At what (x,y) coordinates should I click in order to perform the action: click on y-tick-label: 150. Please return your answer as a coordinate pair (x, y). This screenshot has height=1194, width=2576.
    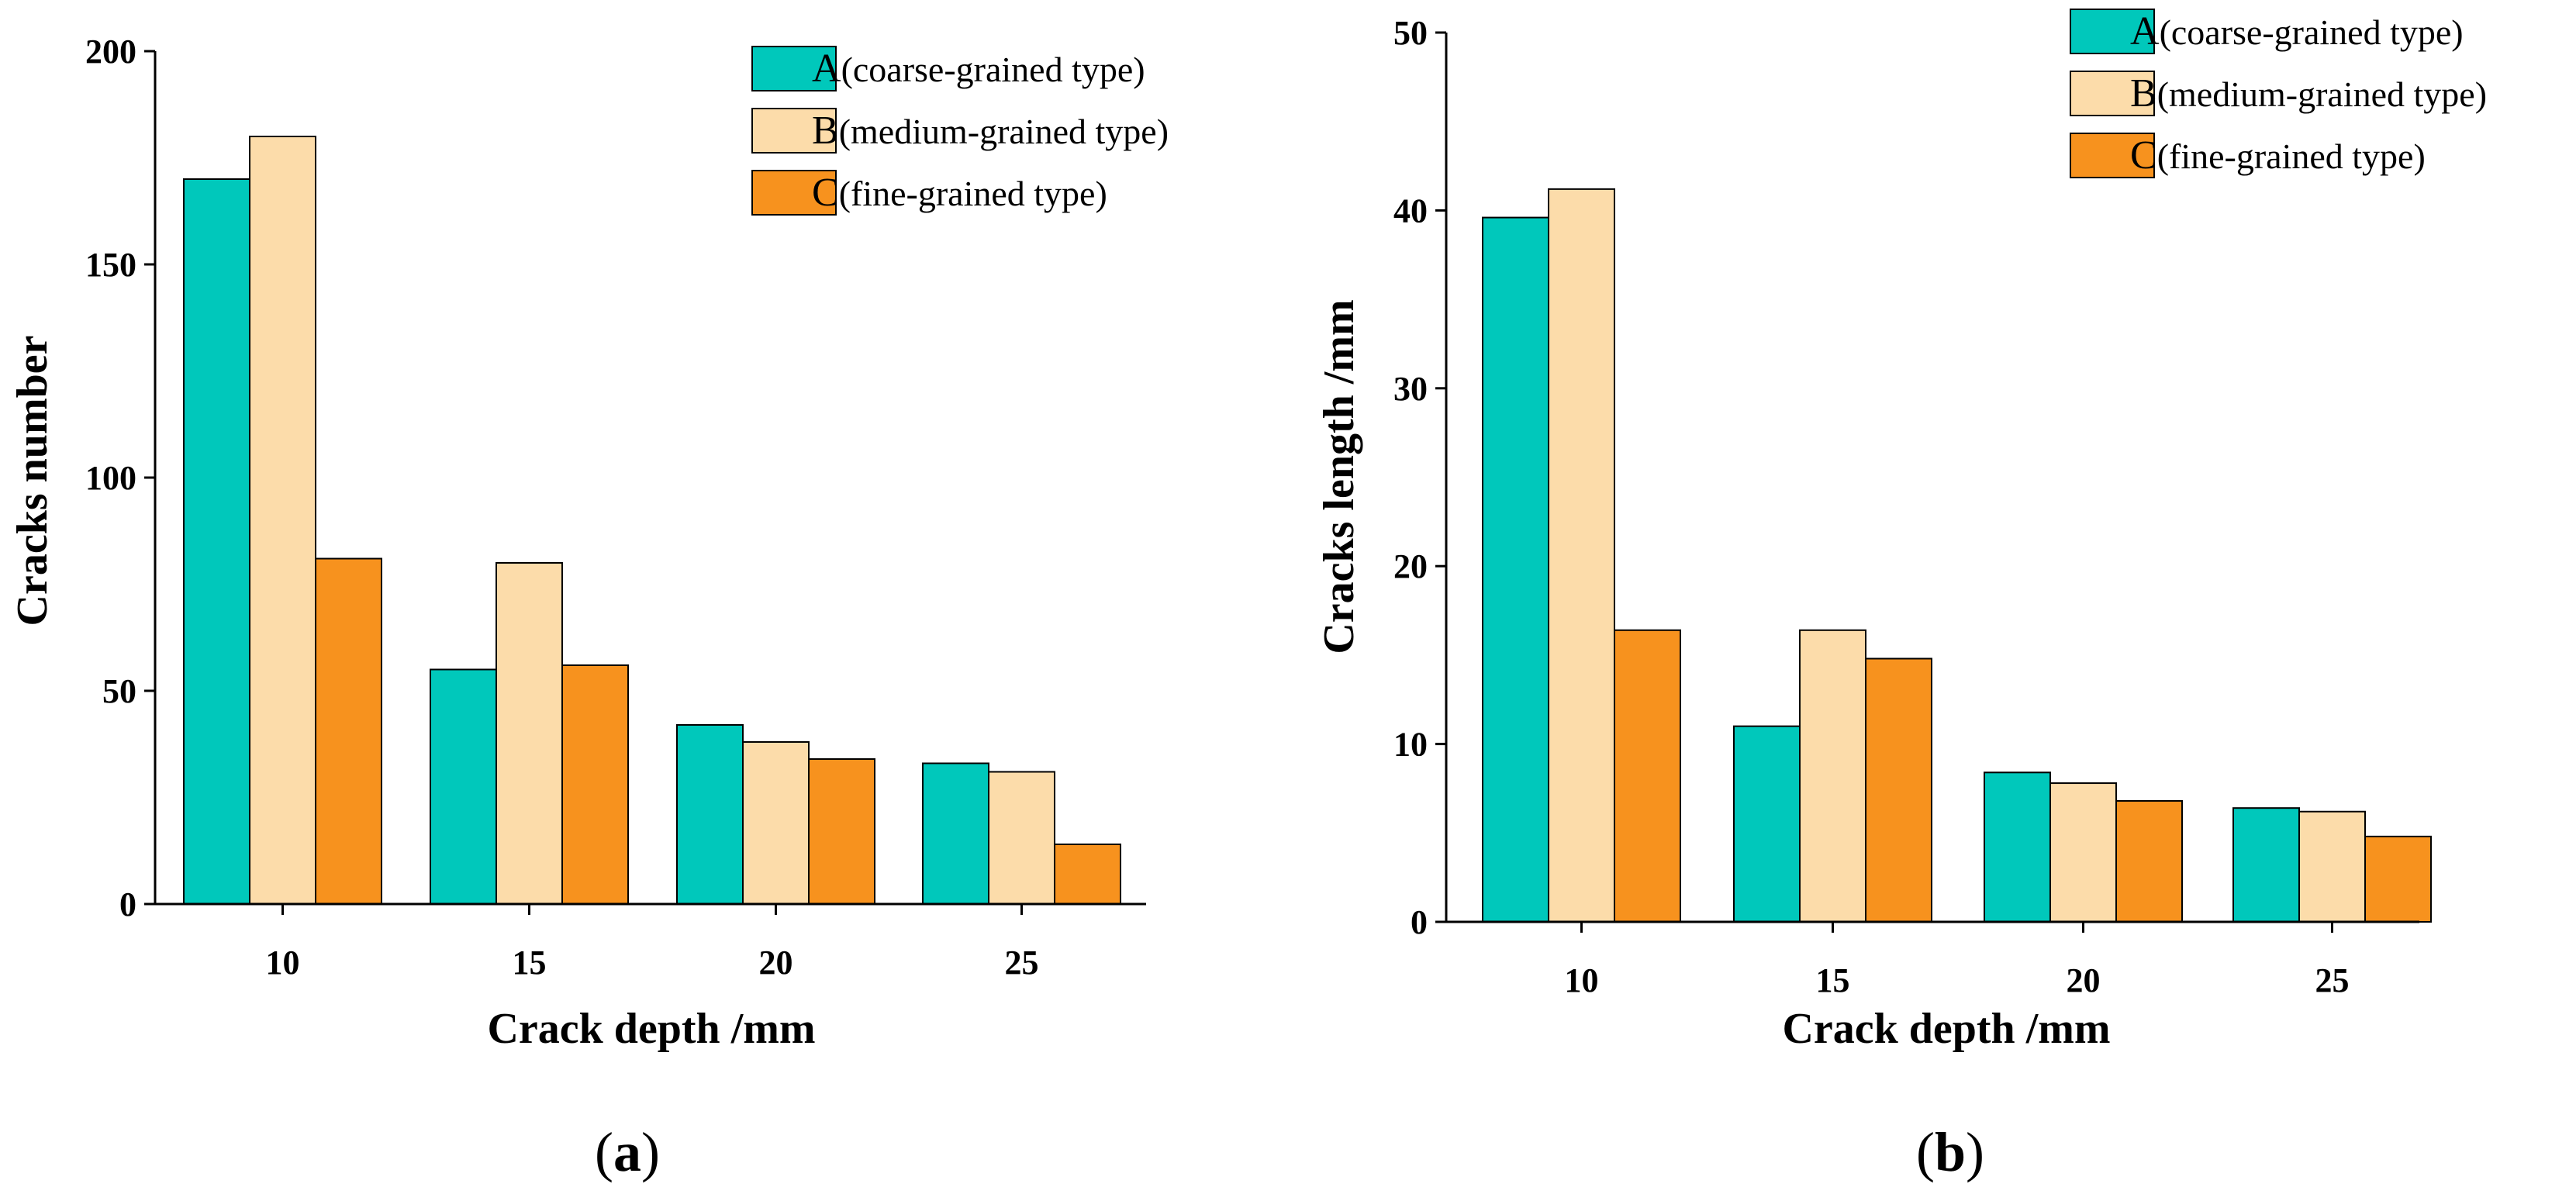
    Looking at the image, I should click on (111, 265).